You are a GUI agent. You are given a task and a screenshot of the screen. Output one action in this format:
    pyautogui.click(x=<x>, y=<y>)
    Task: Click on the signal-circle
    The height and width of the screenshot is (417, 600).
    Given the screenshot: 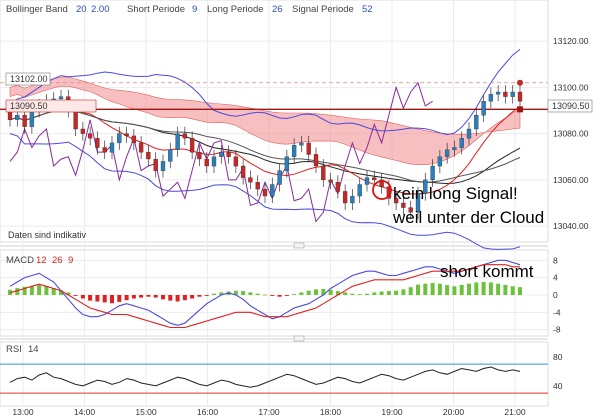 What is the action you would take?
    pyautogui.click(x=382, y=190)
    